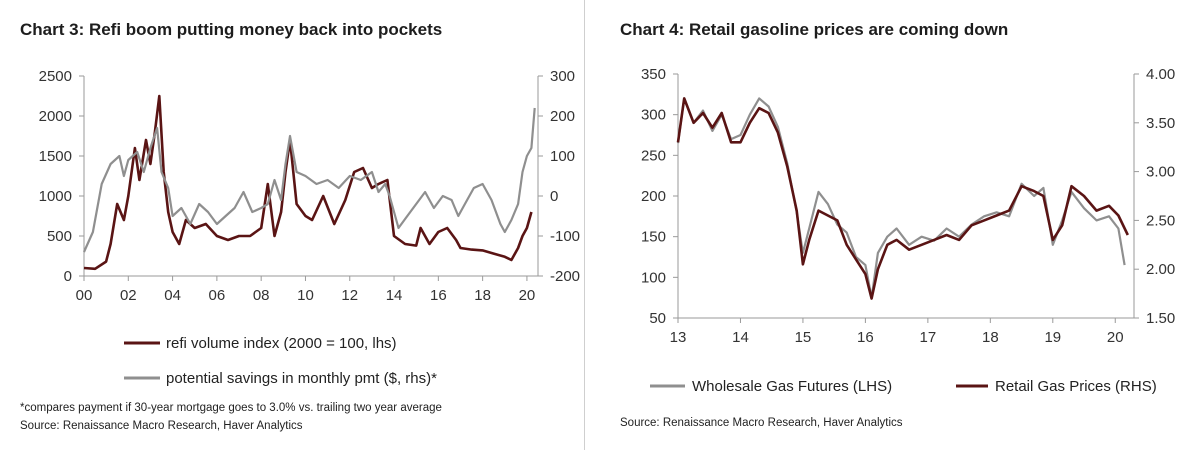 The height and width of the screenshot is (450, 1201). I want to click on chart-3-left-tick-label: 2000, so click(55, 116).